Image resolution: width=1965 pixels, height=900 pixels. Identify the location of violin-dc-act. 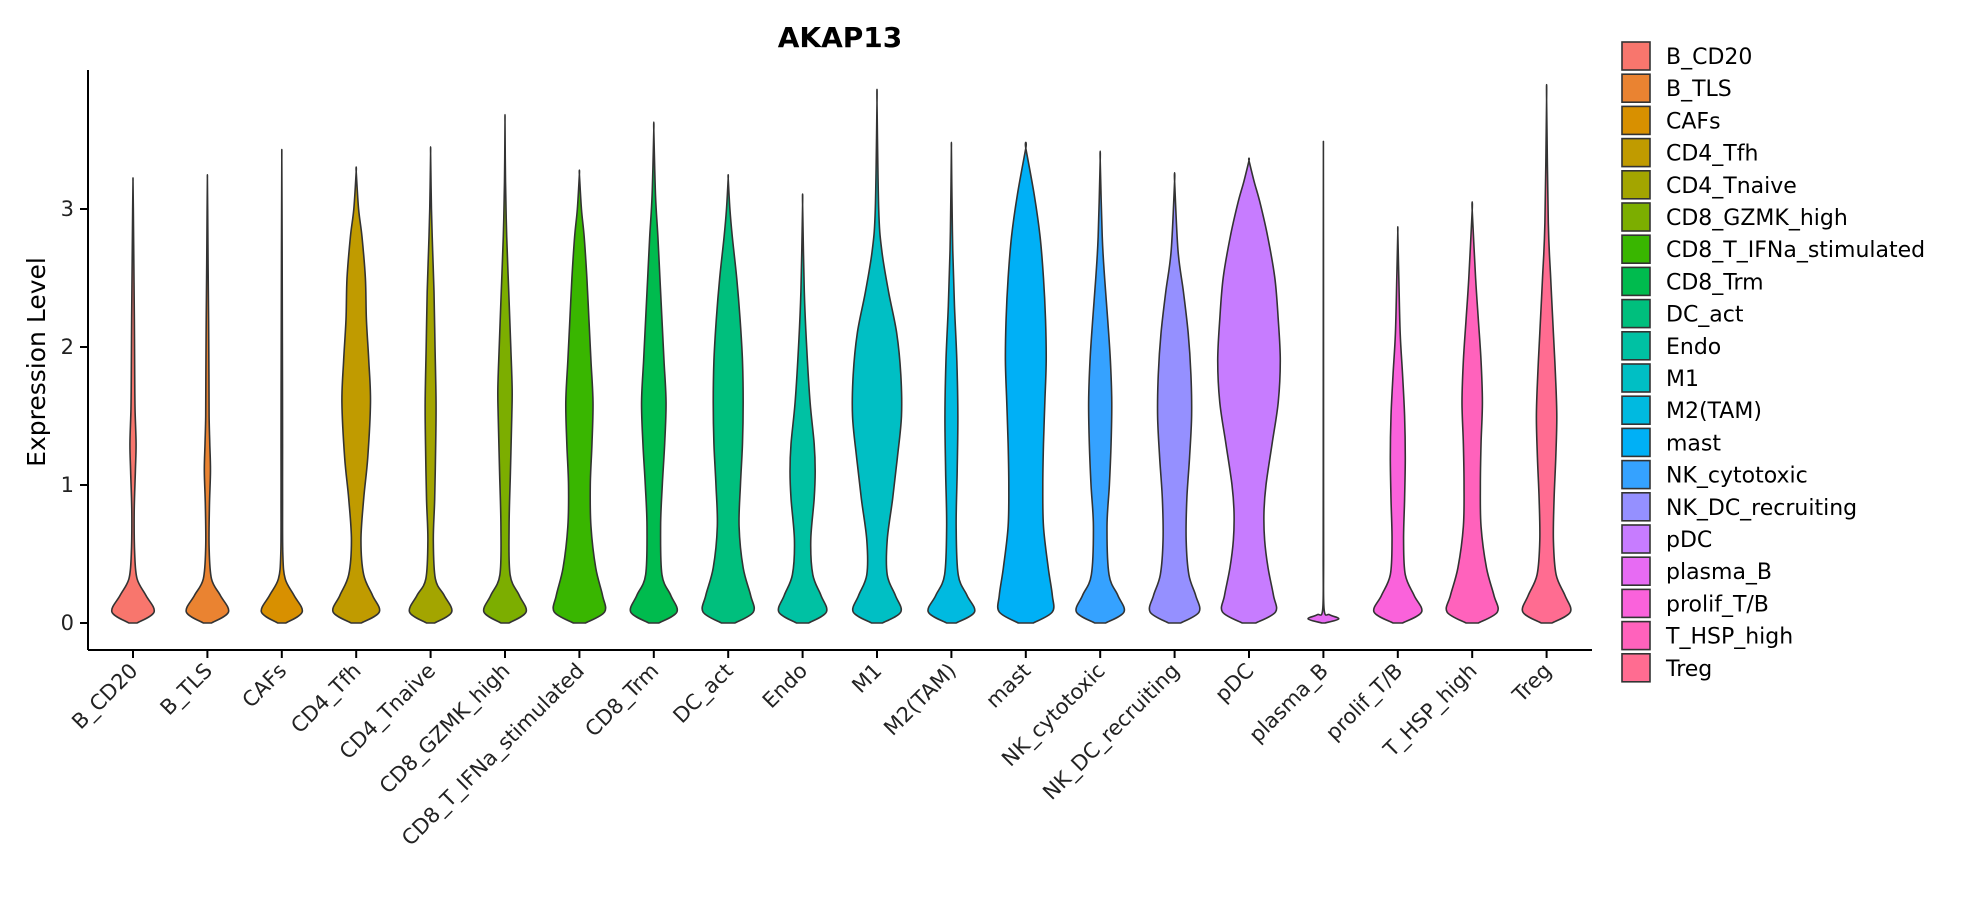
(728, 399).